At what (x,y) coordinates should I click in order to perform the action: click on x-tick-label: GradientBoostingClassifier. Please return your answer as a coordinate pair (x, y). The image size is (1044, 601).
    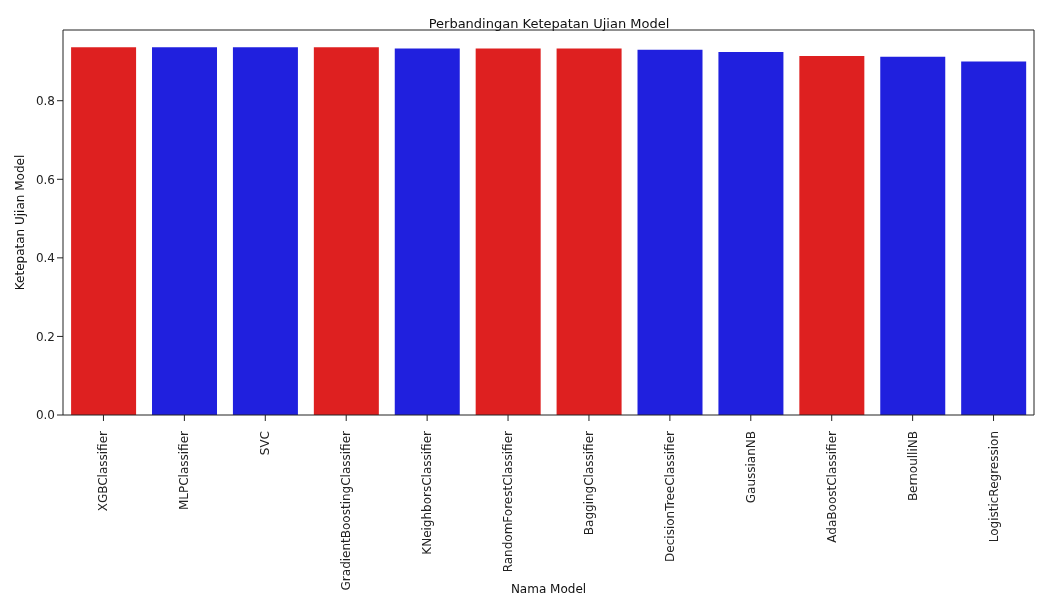
    Looking at the image, I should click on (346, 510).